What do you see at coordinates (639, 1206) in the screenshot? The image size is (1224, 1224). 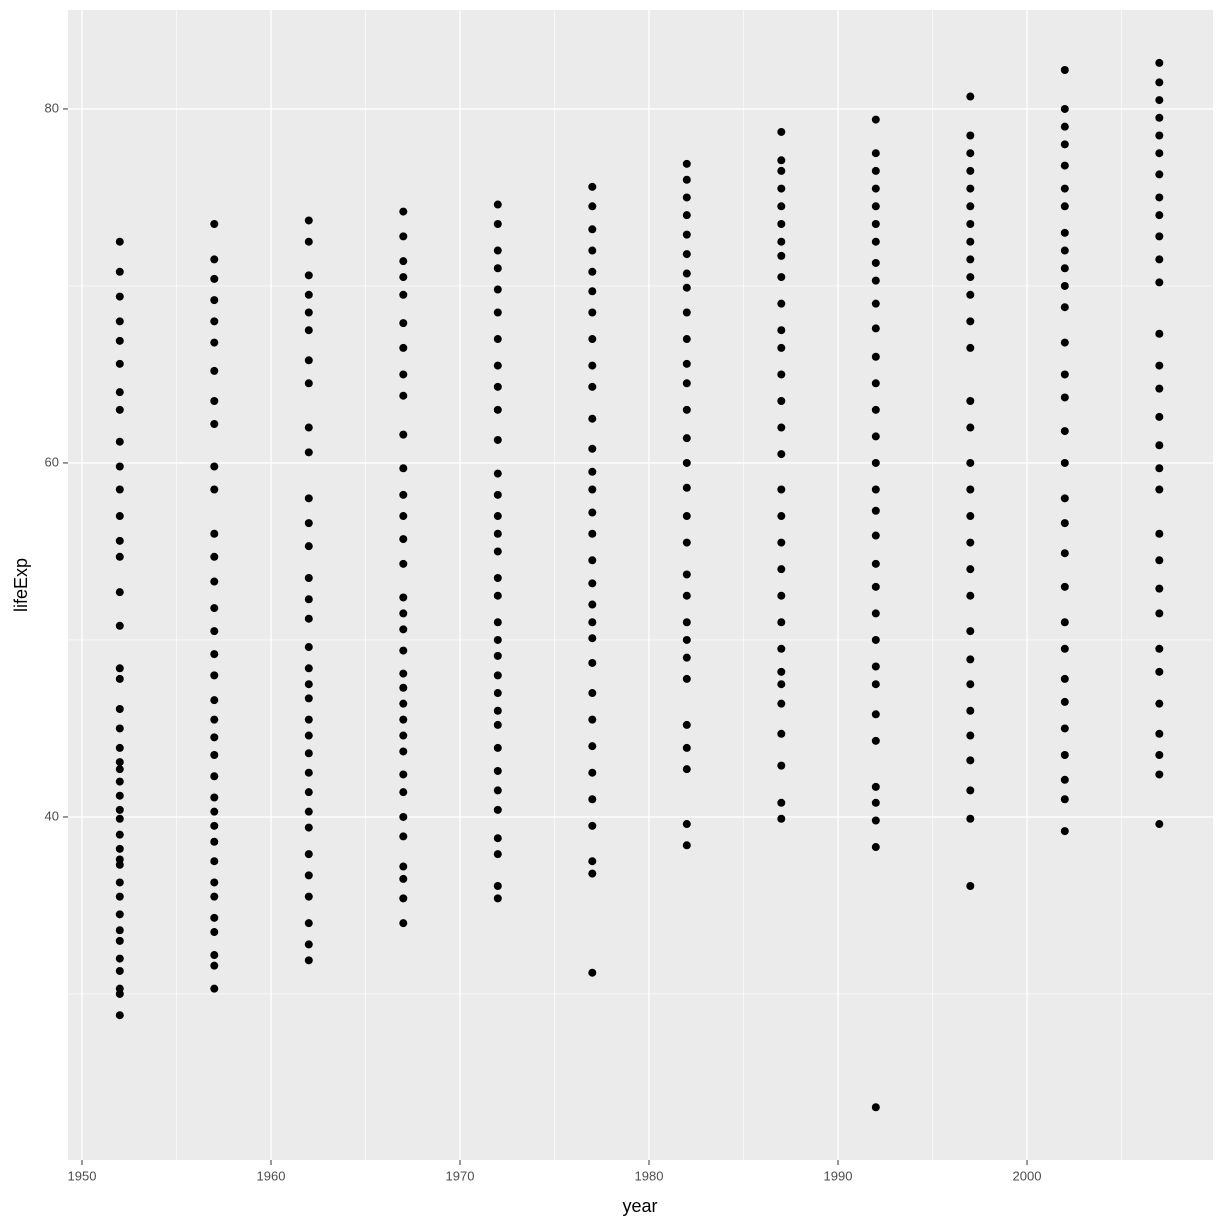 I see `x-axis-title: year` at bounding box center [639, 1206].